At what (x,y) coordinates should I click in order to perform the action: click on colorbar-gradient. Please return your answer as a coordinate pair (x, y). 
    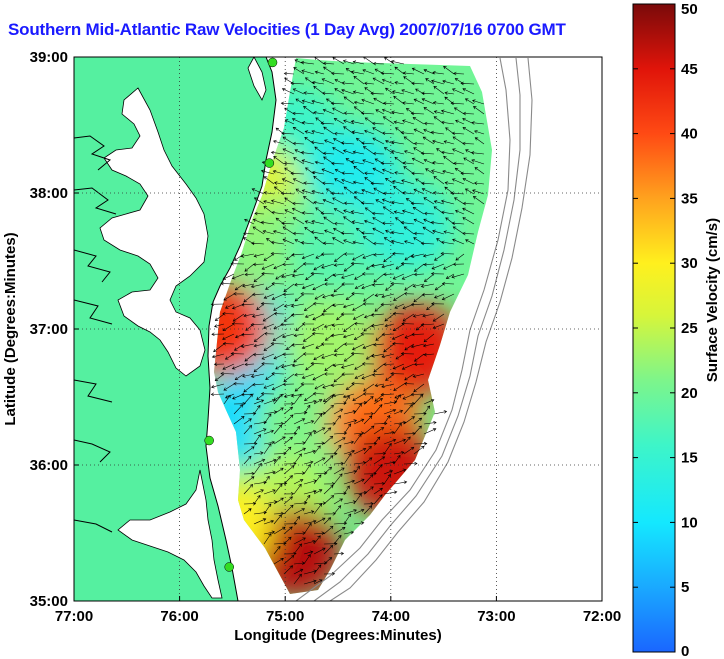
    Looking at the image, I should click on (654, 328).